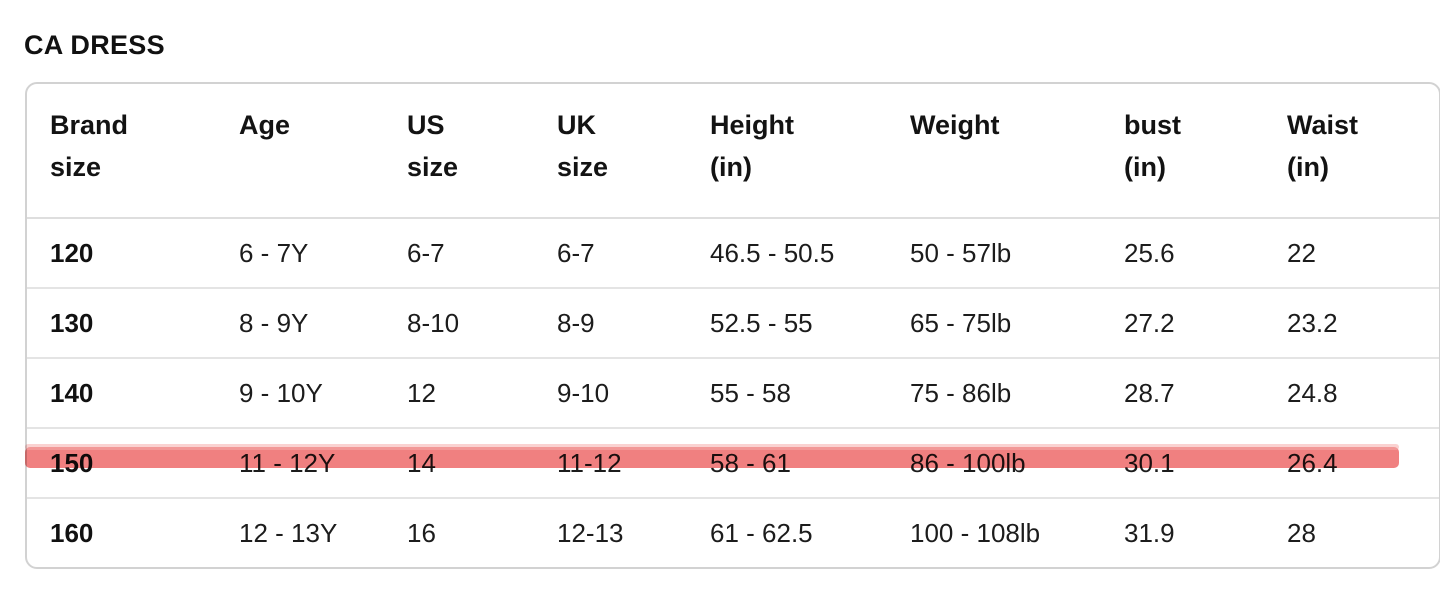 This screenshot has height=597, width=1440. What do you see at coordinates (1351, 254) in the screenshot?
I see `cell-waist: 22` at bounding box center [1351, 254].